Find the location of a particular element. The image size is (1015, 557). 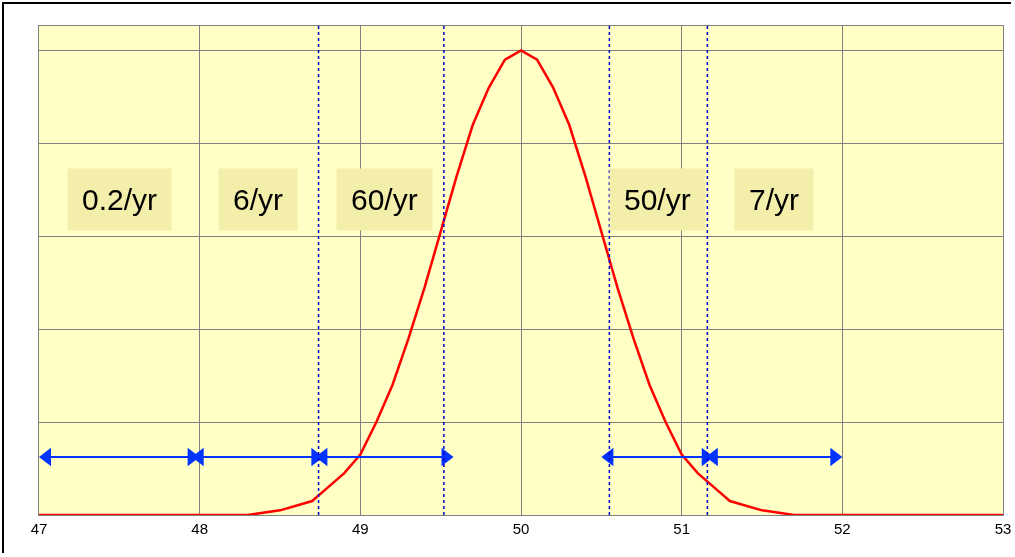

annotation: 60/yr is located at coordinates (384, 199).